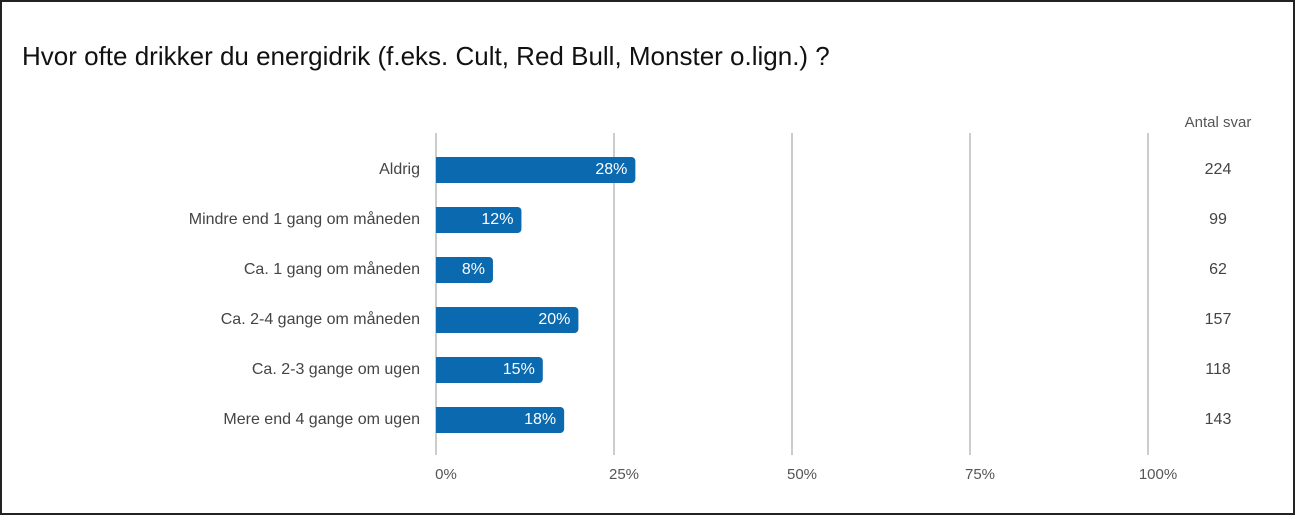 The height and width of the screenshot is (515, 1295). I want to click on x-tick-label: 0%, so click(446, 474).